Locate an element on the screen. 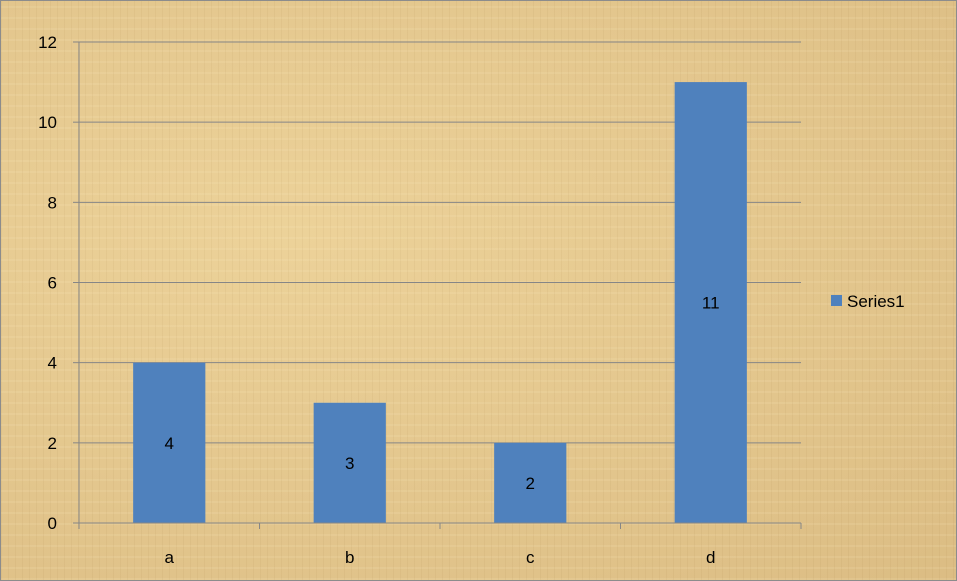 This screenshot has height=581, width=957. y-tick-label: 8 is located at coordinates (52, 202).